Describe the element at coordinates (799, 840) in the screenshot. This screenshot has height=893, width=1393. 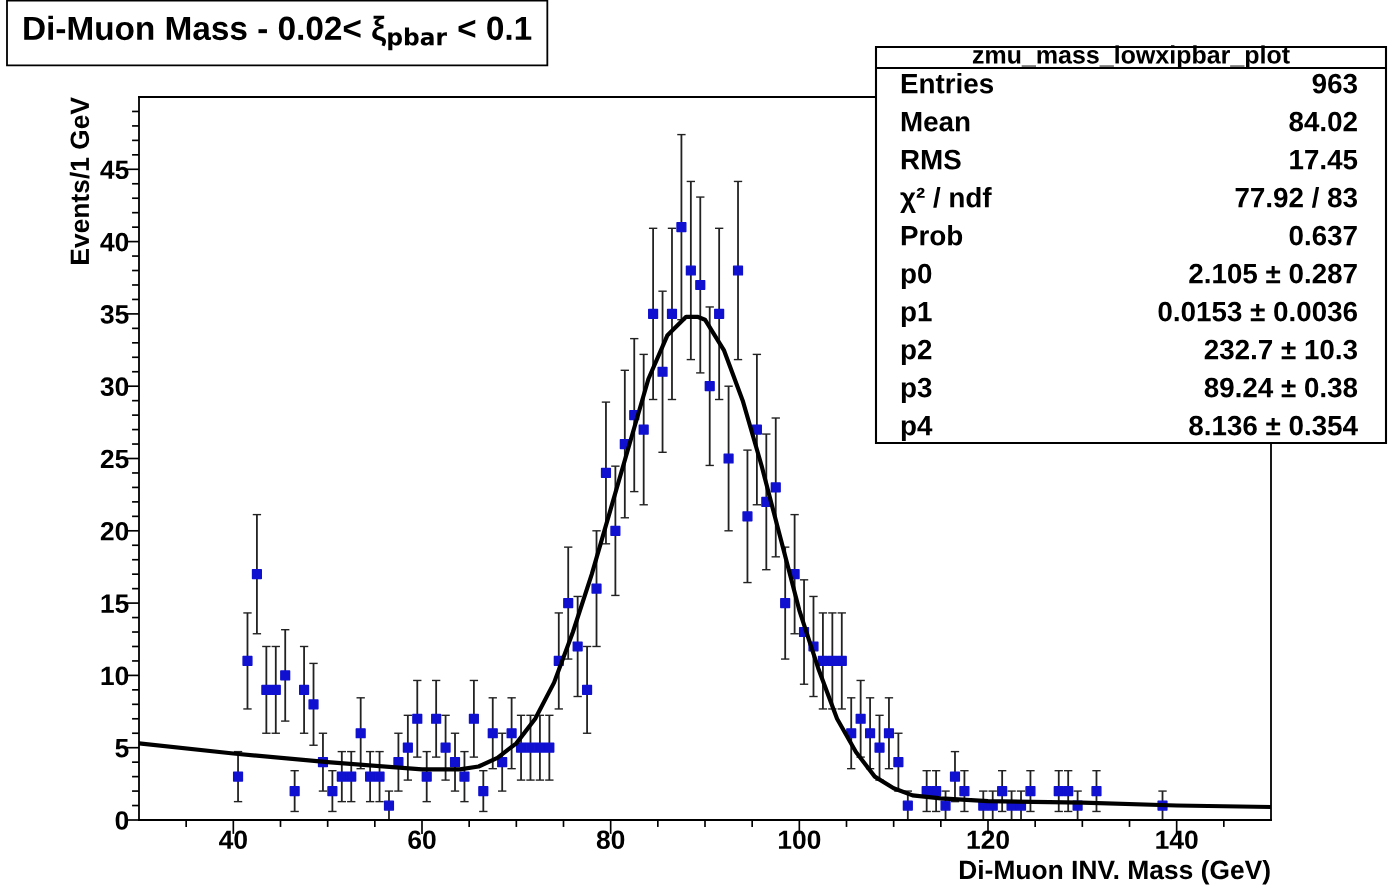
I see `x-tick-label: 100` at that location.